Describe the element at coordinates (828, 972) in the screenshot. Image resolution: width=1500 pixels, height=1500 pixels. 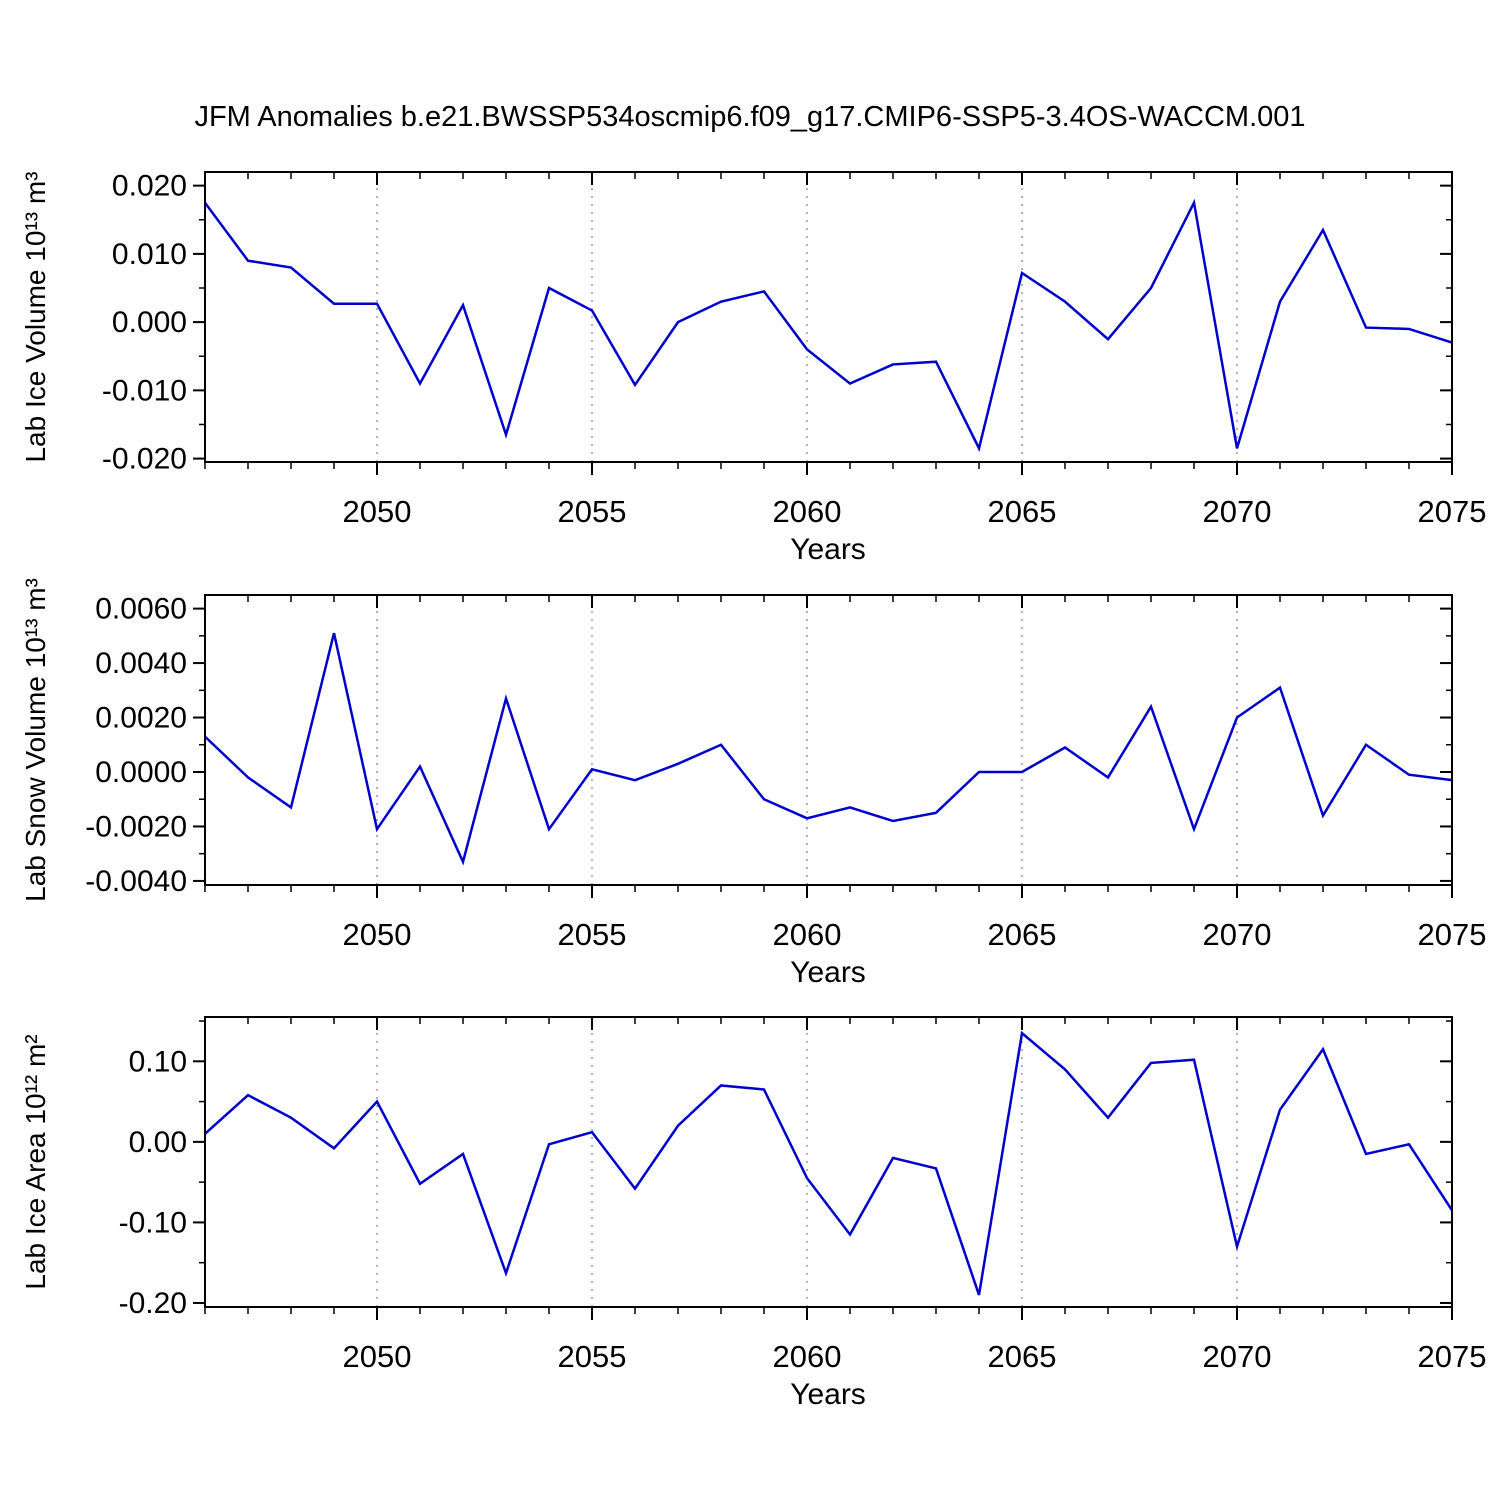
I see `x-axis-label-snow-volume: Years` at that location.